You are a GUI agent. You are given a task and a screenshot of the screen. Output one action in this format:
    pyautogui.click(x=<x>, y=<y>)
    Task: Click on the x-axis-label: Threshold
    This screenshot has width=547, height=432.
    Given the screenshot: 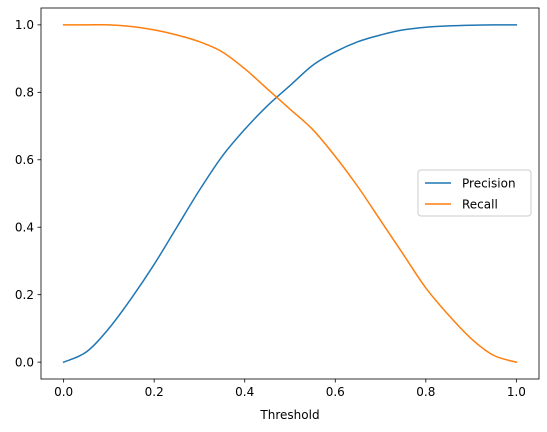 What is the action you would take?
    pyautogui.click(x=289, y=415)
    